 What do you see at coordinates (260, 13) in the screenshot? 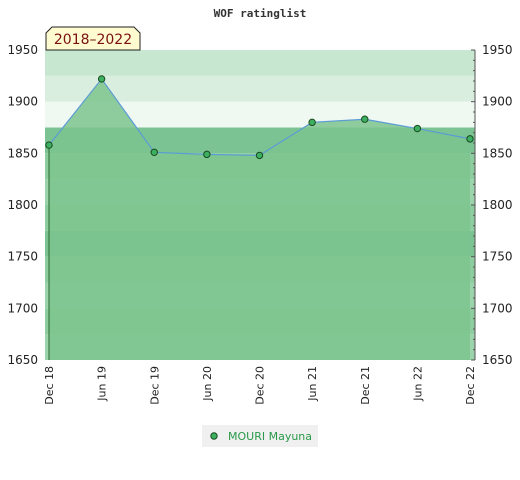
I see `chart-title: WOF ratinglist` at bounding box center [260, 13].